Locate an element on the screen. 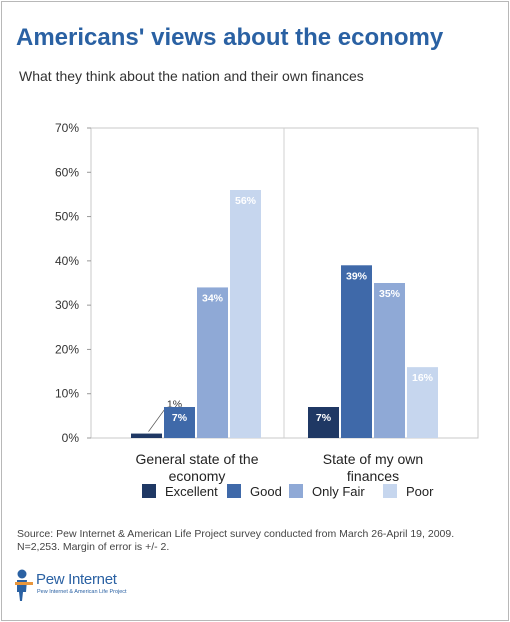 This screenshot has height=622, width=510. category-label: State of my own is located at coordinates (373, 459).